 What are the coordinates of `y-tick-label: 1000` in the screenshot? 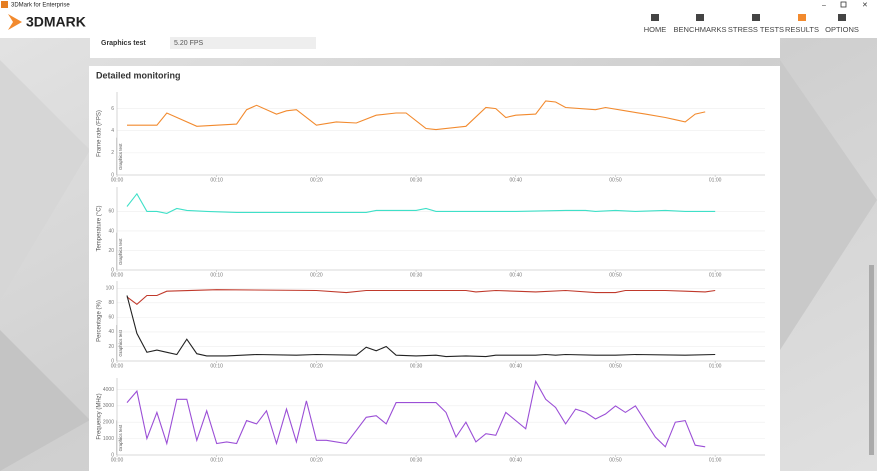 It's located at (108, 439).